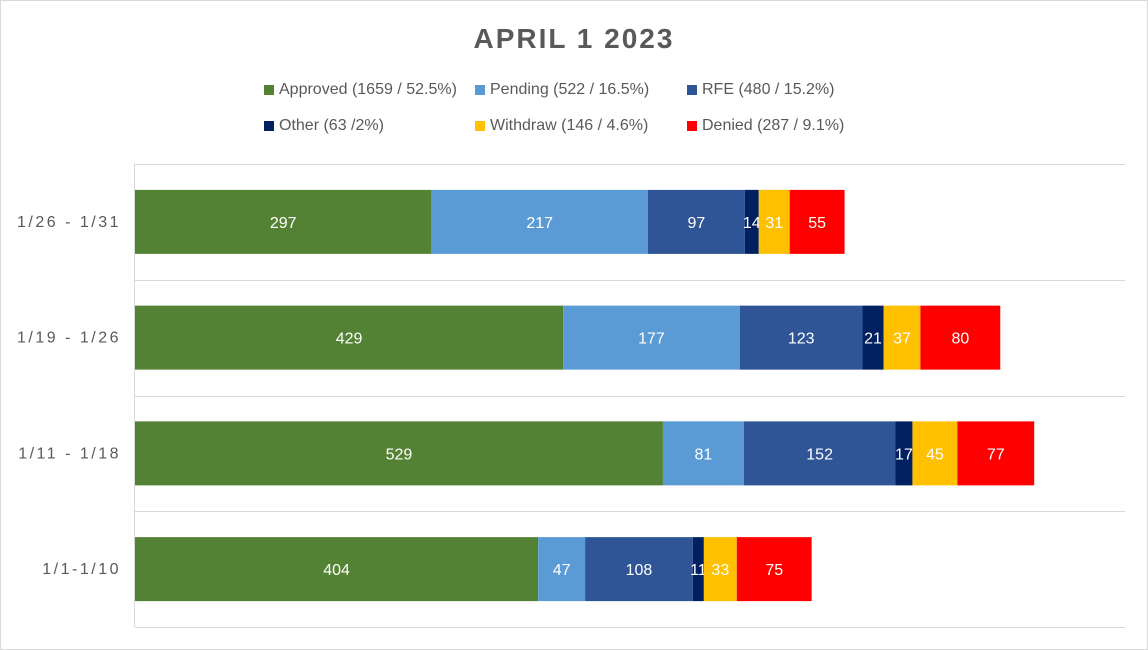 The height and width of the screenshot is (650, 1148). Describe the element at coordinates (269, 126) in the screenshot. I see `legend-swatch-other` at that location.